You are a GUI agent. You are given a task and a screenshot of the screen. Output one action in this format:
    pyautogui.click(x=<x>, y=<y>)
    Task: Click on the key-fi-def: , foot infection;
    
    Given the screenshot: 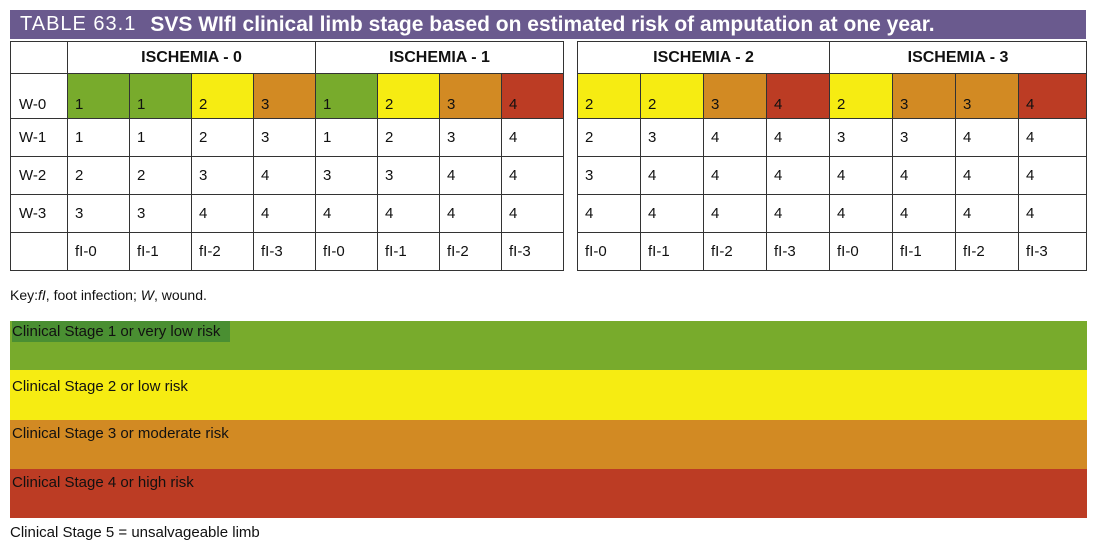 What is the action you would take?
    pyautogui.click(x=93, y=295)
    